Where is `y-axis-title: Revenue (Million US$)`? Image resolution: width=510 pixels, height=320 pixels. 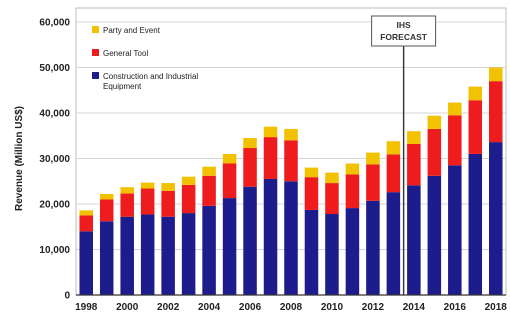 y-axis-title: Revenue (Million US$) is located at coordinates (19, 158).